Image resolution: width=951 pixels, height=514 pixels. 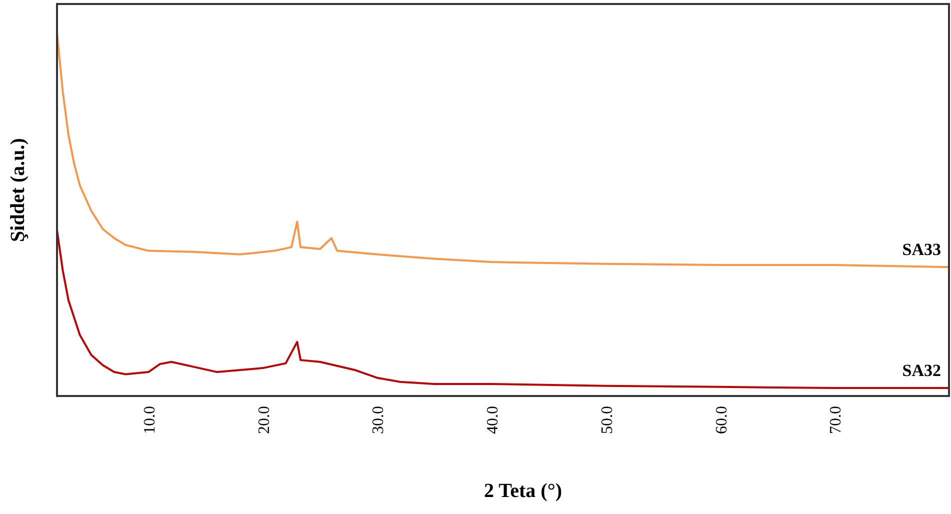 I want to click on x-tick-label: 60.0, so click(x=721, y=420).